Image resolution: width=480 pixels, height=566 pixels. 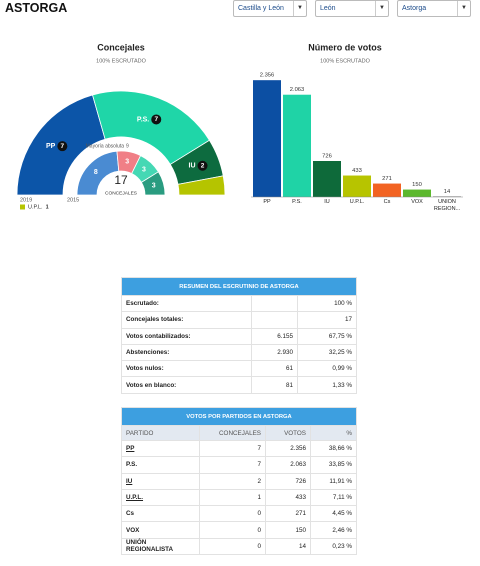 I want to click on table-row: IU 2 726 11,91 %, so click(x=239, y=481).